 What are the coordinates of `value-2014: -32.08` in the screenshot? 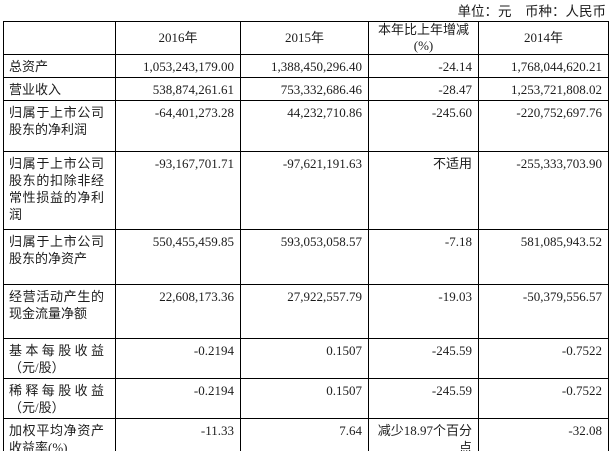 It's located at (543, 434).